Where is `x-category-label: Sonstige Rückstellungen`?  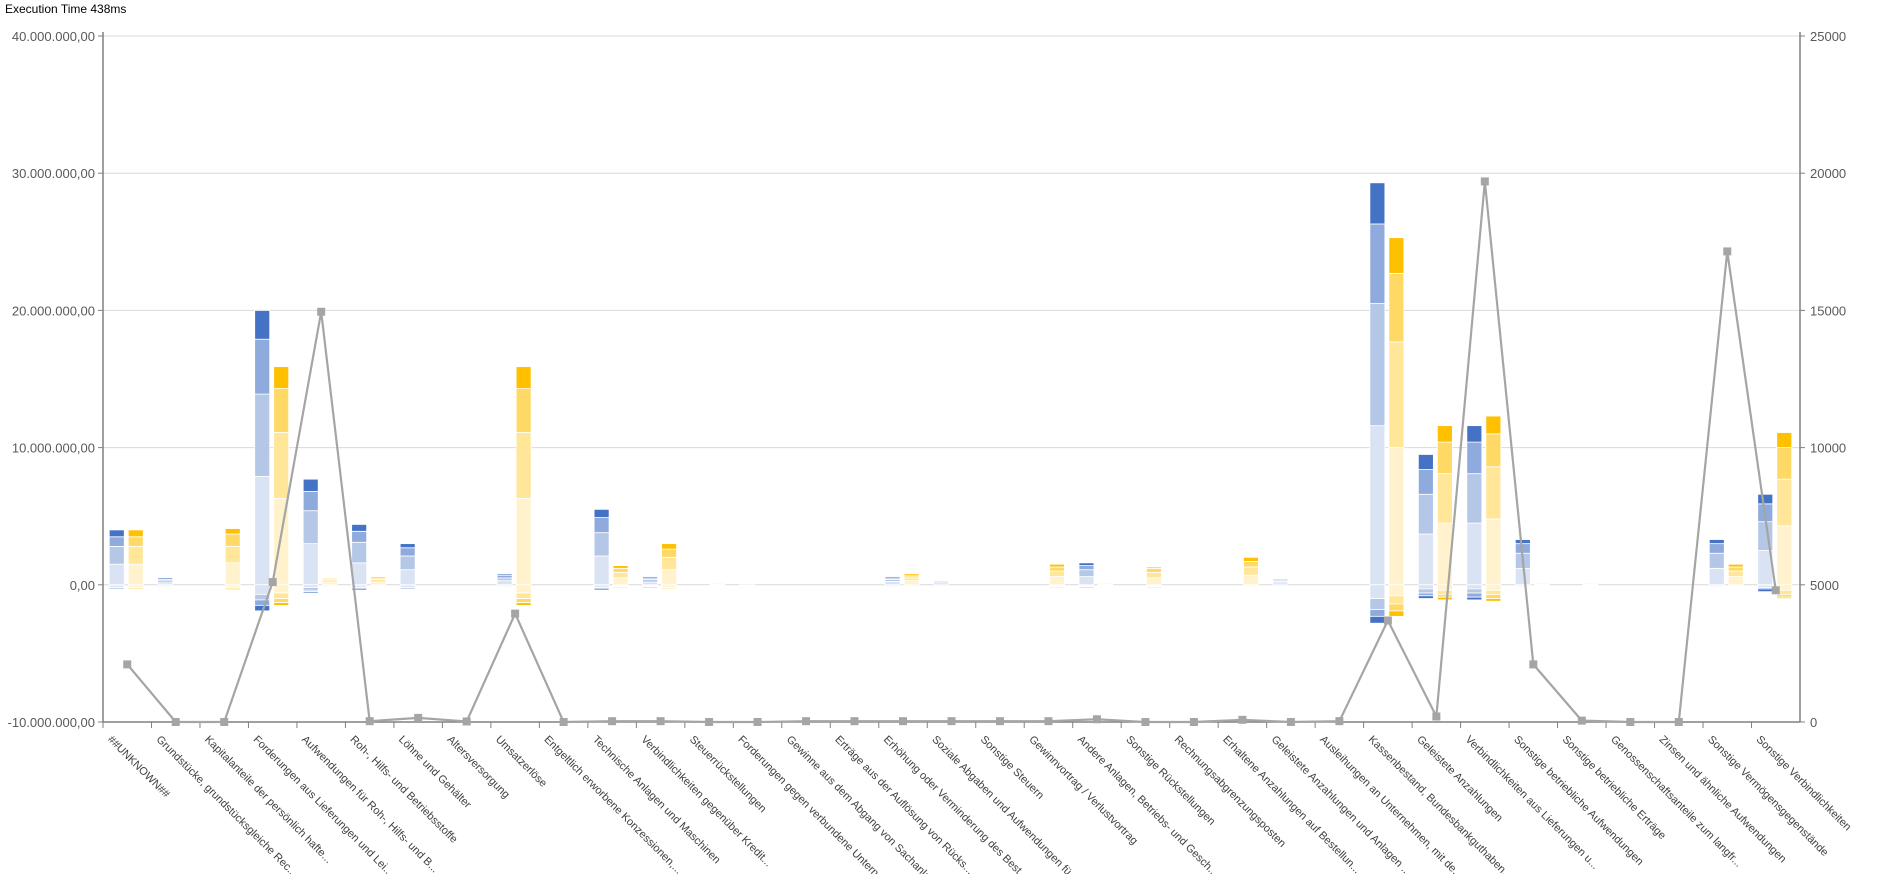
x-category-label: Sonstige Rückstellungen is located at coordinates (1170, 781).